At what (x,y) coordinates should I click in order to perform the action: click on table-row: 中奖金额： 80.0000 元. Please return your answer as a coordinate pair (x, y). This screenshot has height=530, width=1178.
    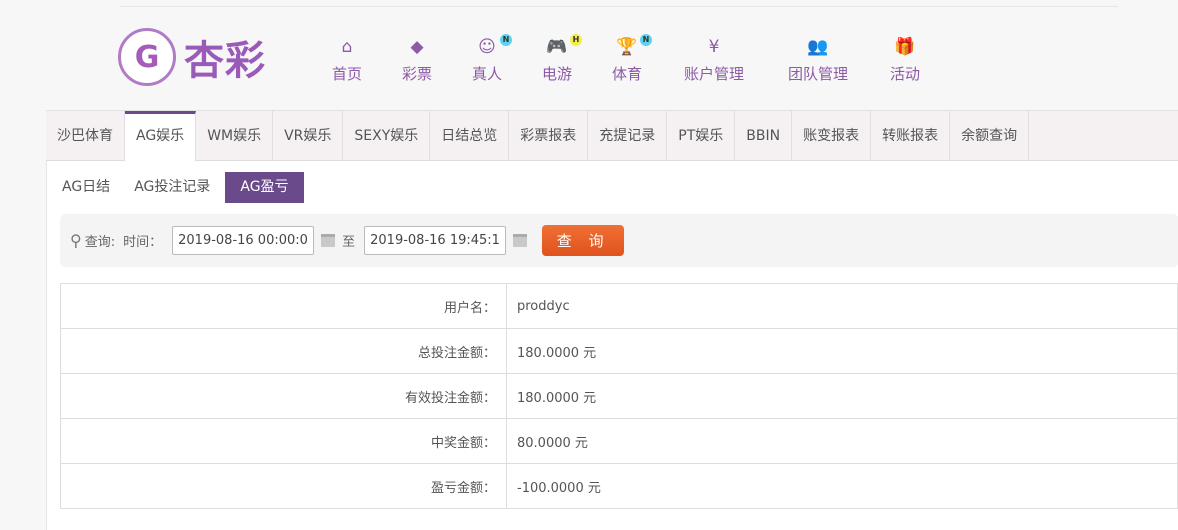
    Looking at the image, I should click on (619, 441).